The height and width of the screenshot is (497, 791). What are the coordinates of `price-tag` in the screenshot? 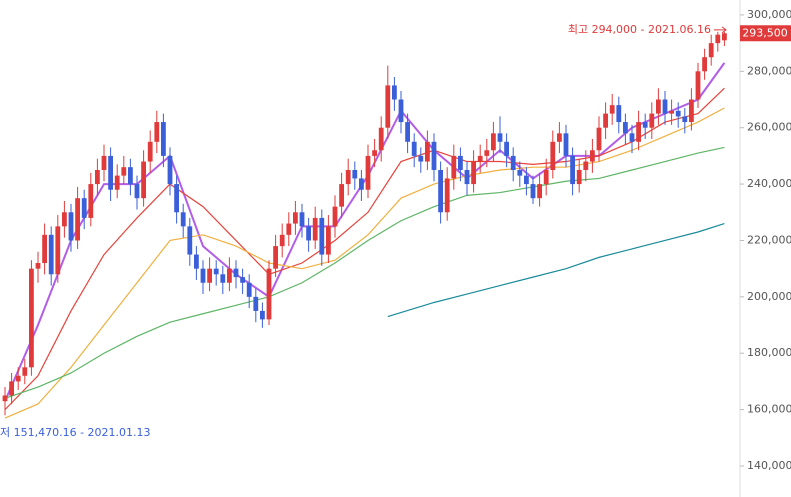 It's located at (765, 33).